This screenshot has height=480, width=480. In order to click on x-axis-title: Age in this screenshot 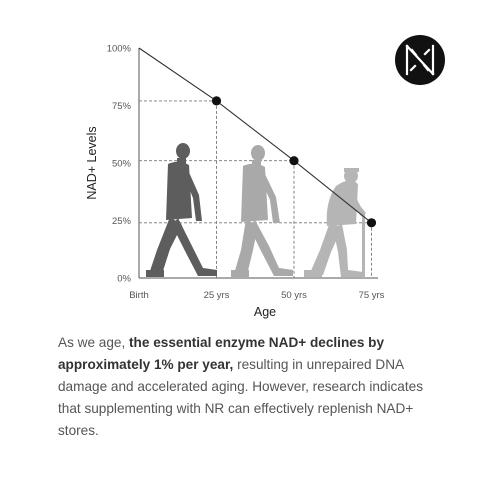, I will do `click(265, 312)`.